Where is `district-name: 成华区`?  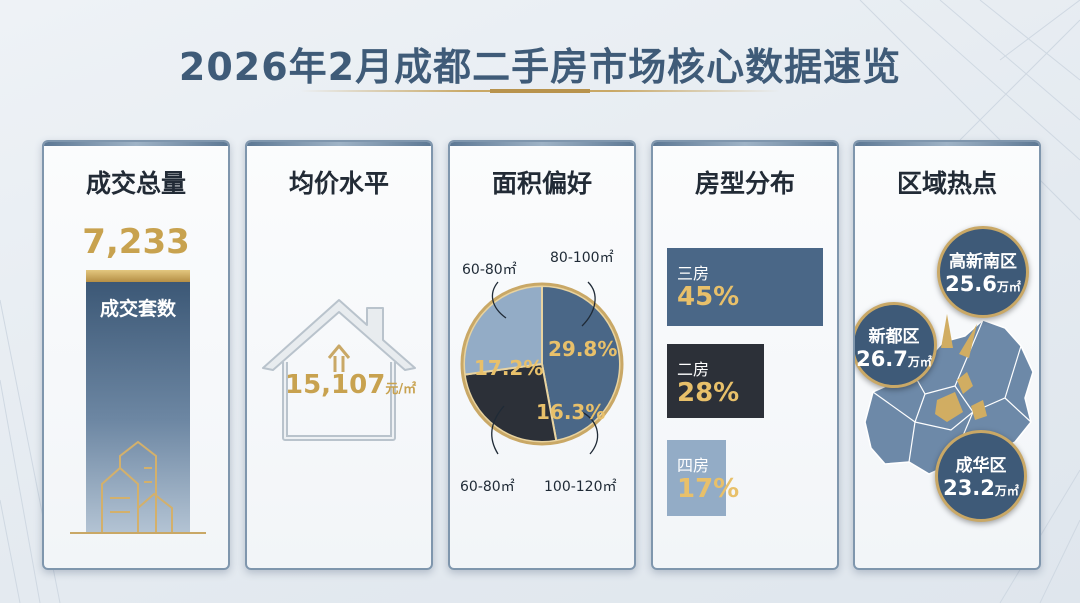
district-name: 成华区 is located at coordinates (981, 466).